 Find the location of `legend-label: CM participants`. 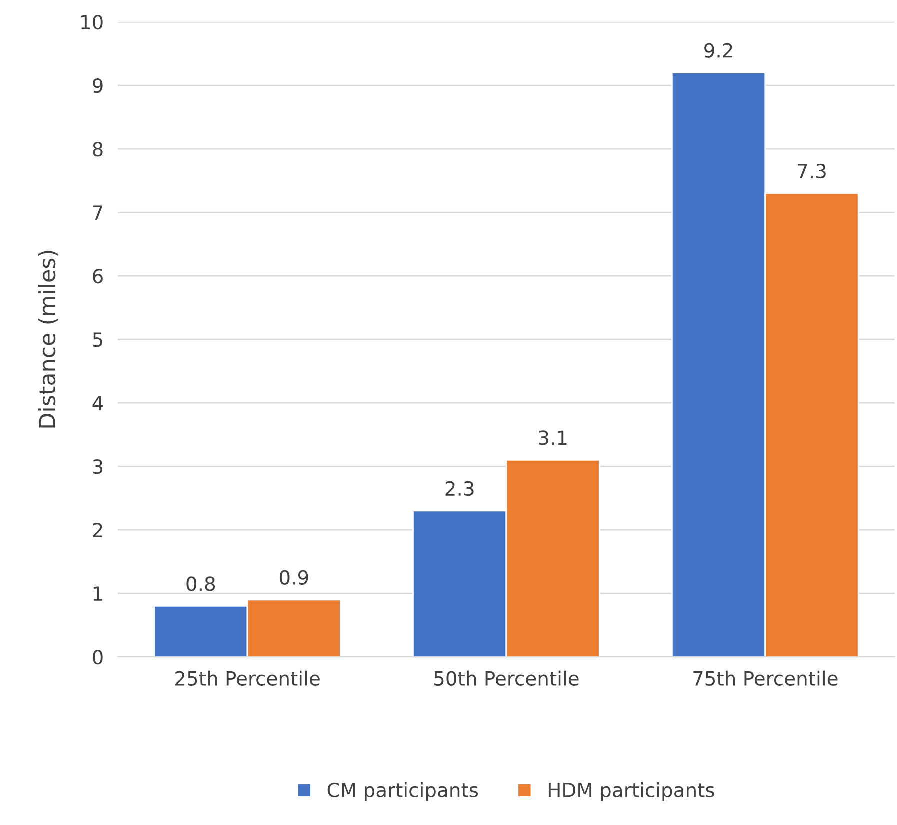

legend-label: CM participants is located at coordinates (403, 792).